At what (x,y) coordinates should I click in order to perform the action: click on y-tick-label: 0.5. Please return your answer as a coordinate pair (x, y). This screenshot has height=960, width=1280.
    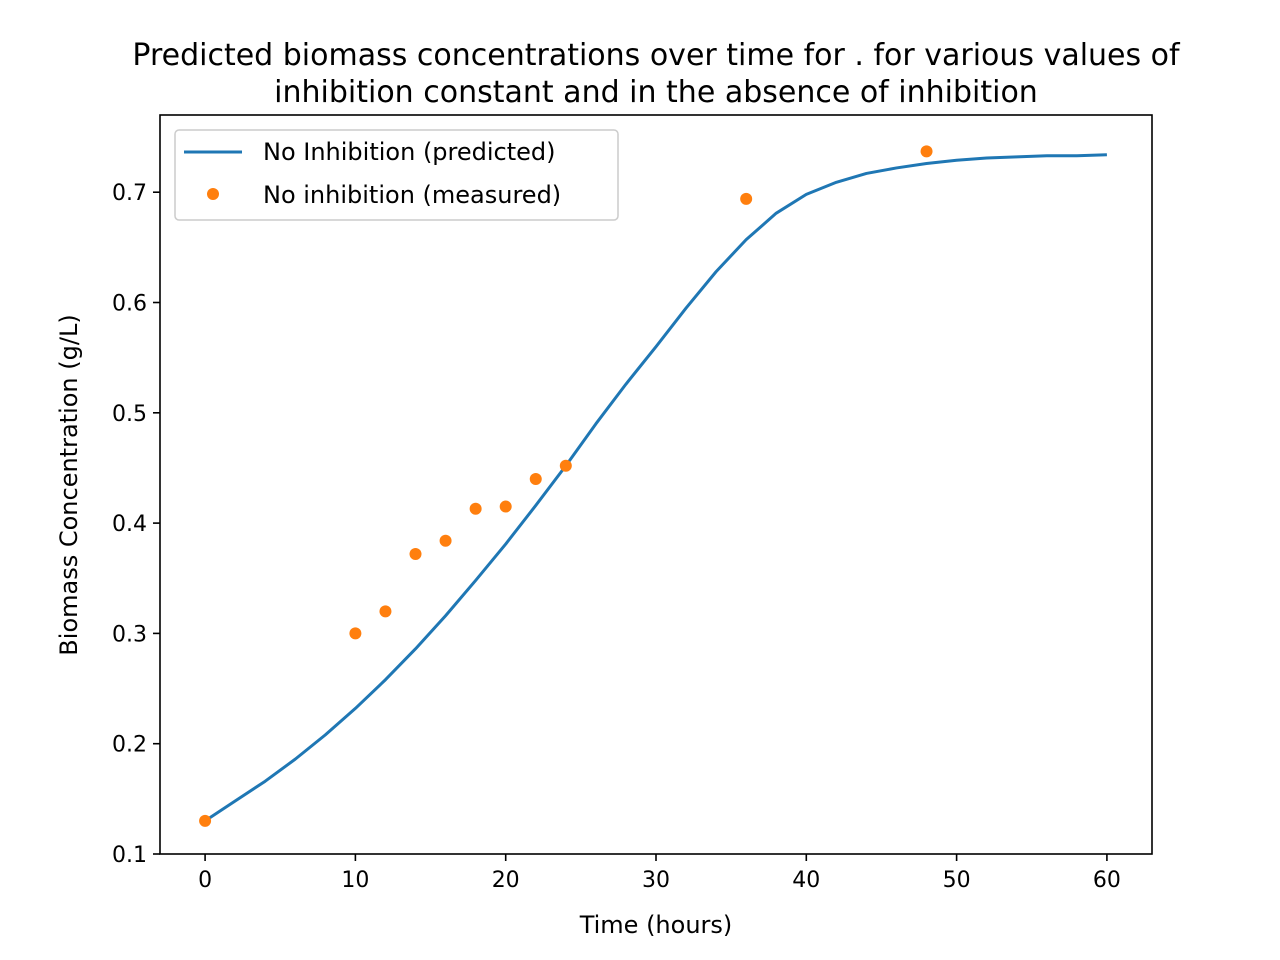
    Looking at the image, I should click on (129, 414).